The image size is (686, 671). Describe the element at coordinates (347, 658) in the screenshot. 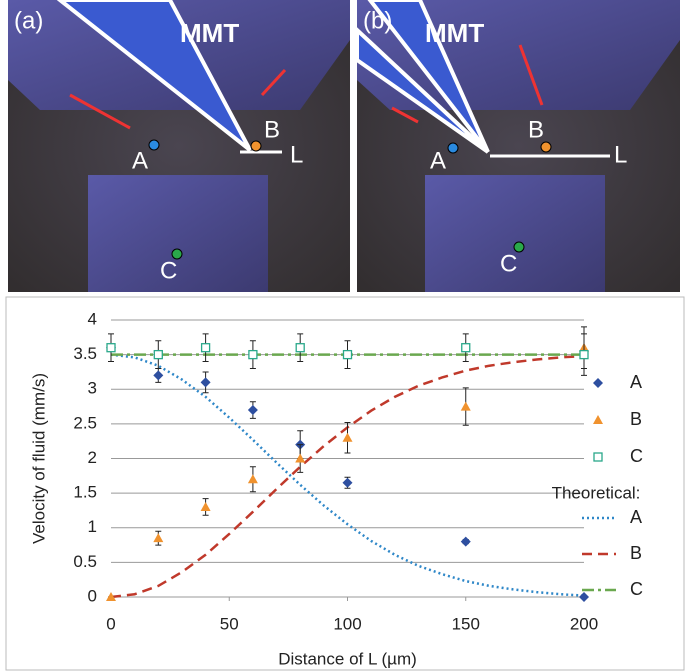

I see `x-axis-label: Distance of L (µm)` at that location.